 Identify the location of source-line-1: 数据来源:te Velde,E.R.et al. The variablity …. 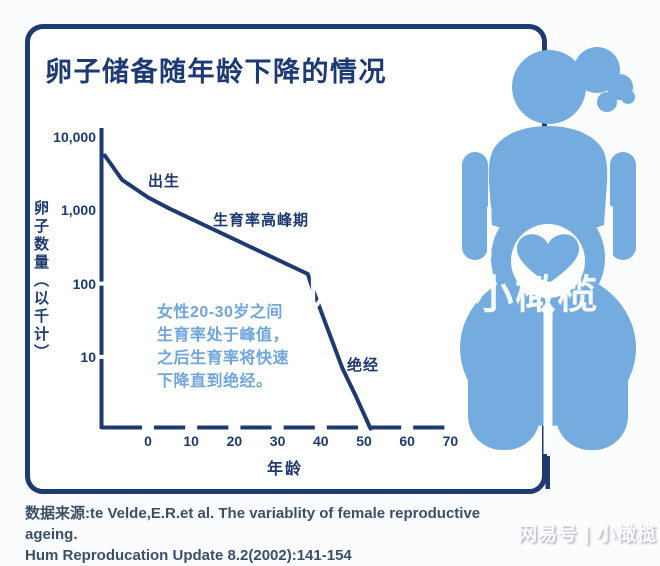
(253, 524).